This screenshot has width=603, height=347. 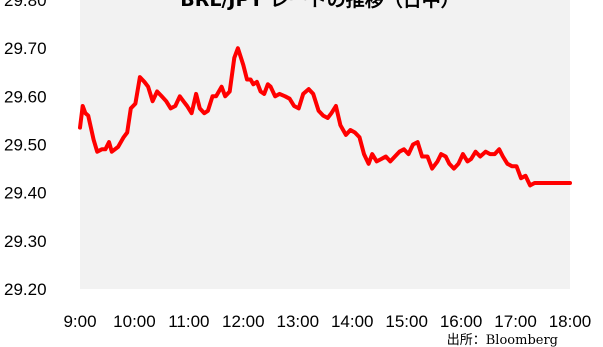 What do you see at coordinates (515, 321) in the screenshot?
I see `x-tick-label: 17:00` at bounding box center [515, 321].